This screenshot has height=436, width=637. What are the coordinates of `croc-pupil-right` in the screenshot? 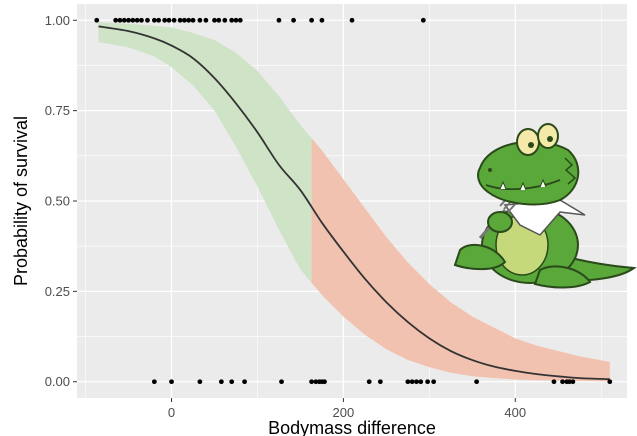 It's located at (550, 139).